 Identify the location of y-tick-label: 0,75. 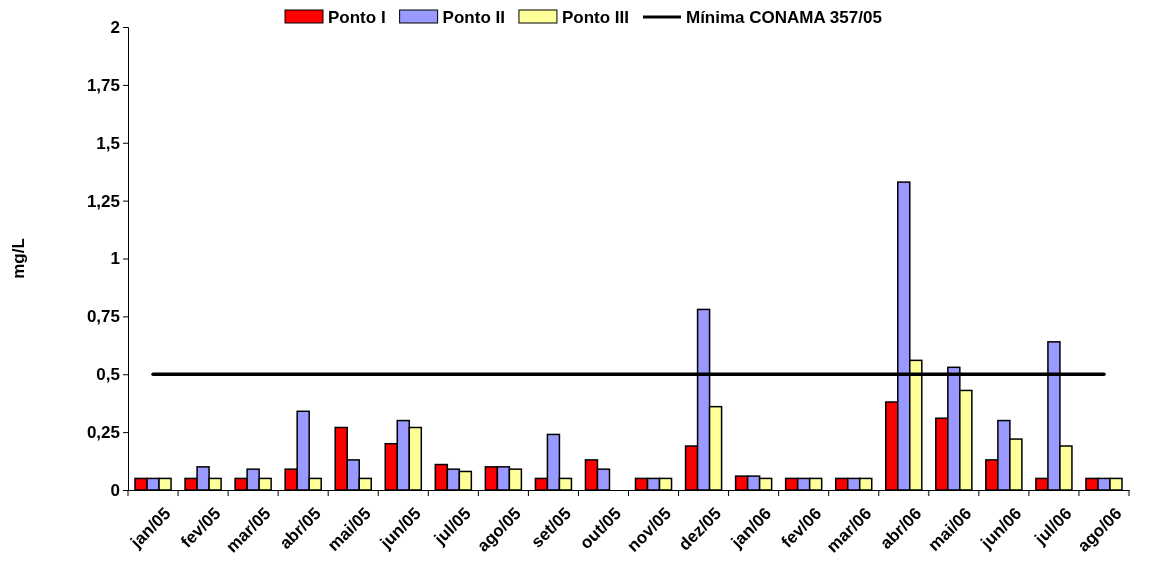
(103, 317).